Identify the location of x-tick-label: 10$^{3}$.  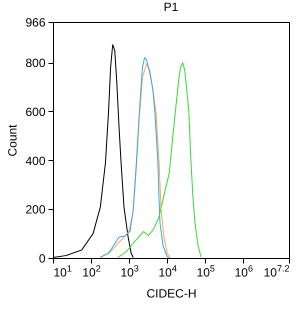
(129, 272).